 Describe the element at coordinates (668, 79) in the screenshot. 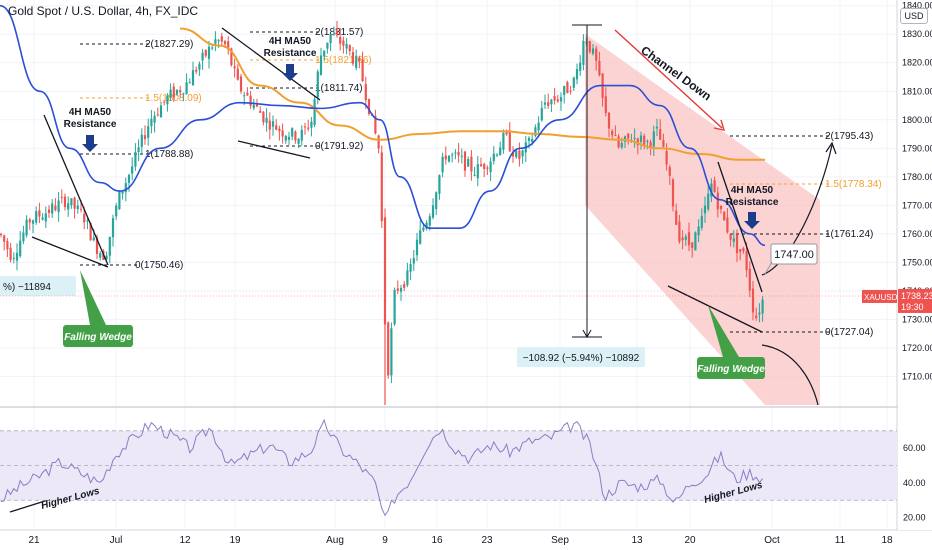

I see `channel-arrow-line` at that location.